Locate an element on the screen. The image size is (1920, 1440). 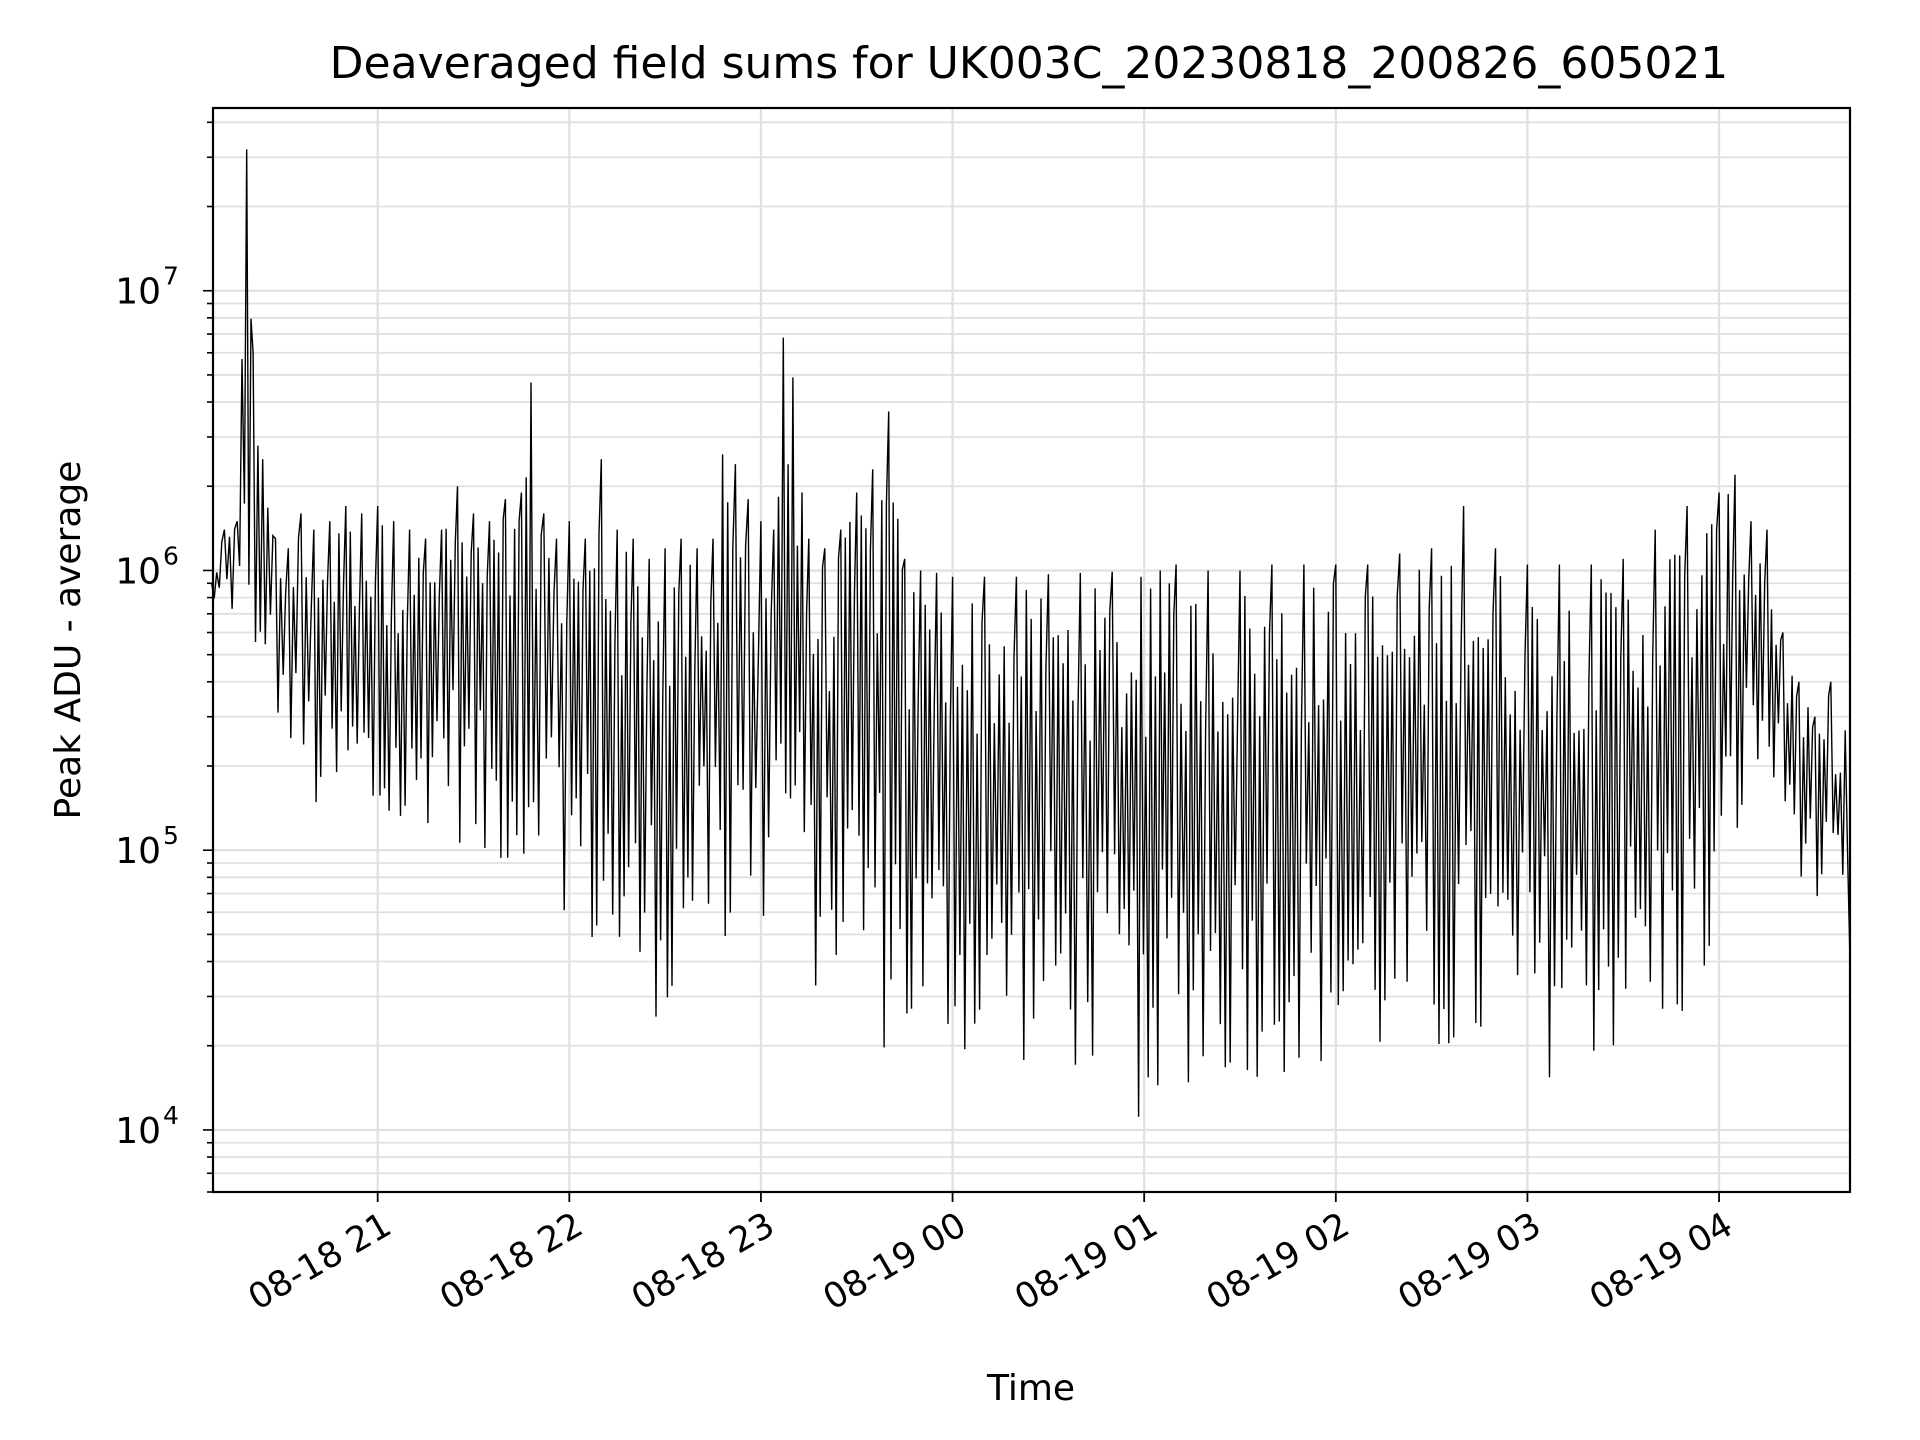
x-tick-label: 08-19 01 is located at coordinates (1086, 1261).